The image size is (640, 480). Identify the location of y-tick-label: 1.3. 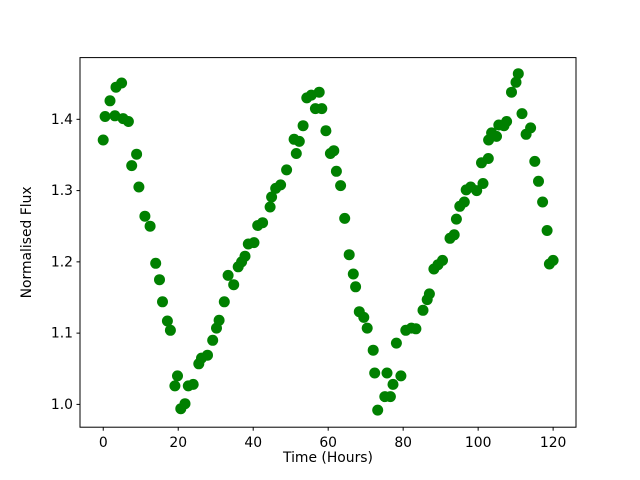
(62, 191).